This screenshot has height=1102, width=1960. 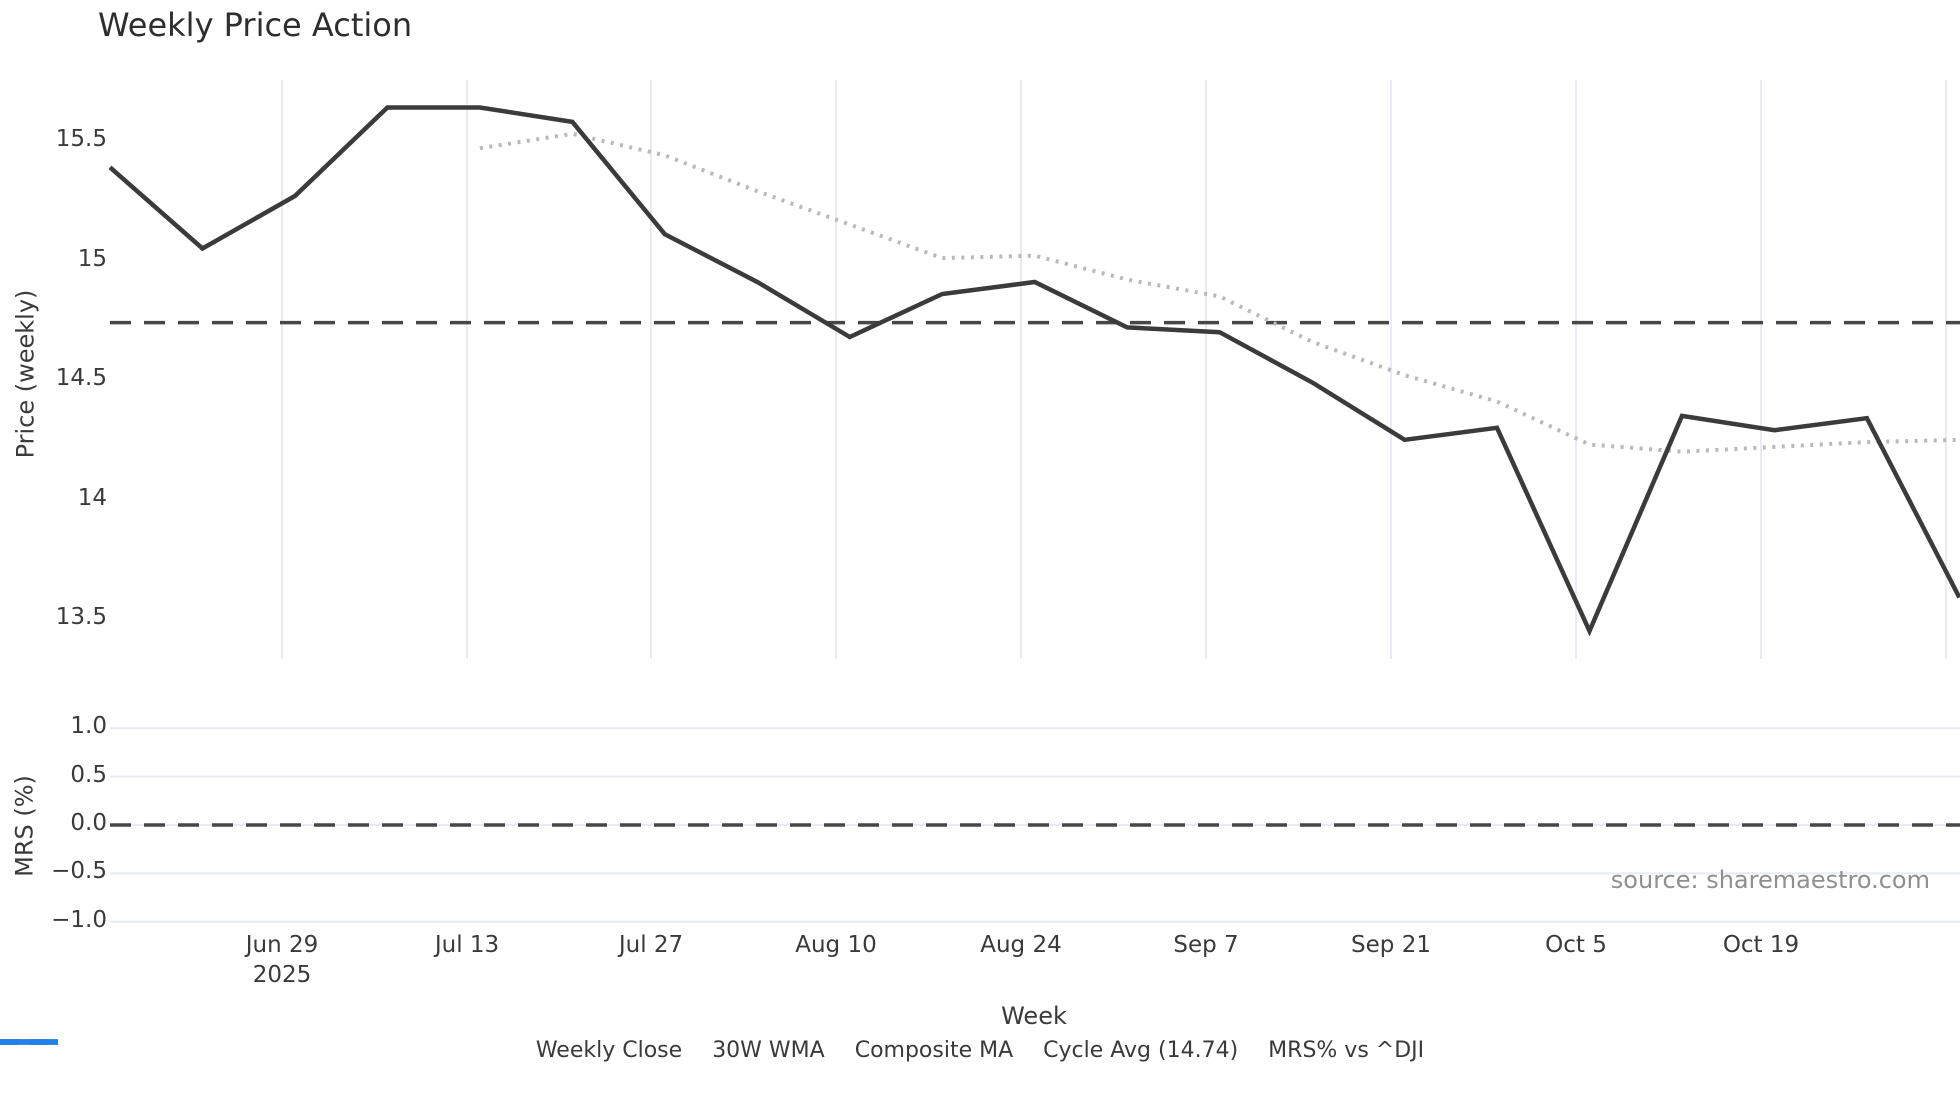 I want to click on legend-item-30w-wma: 30W WMA, so click(x=412, y=1050).